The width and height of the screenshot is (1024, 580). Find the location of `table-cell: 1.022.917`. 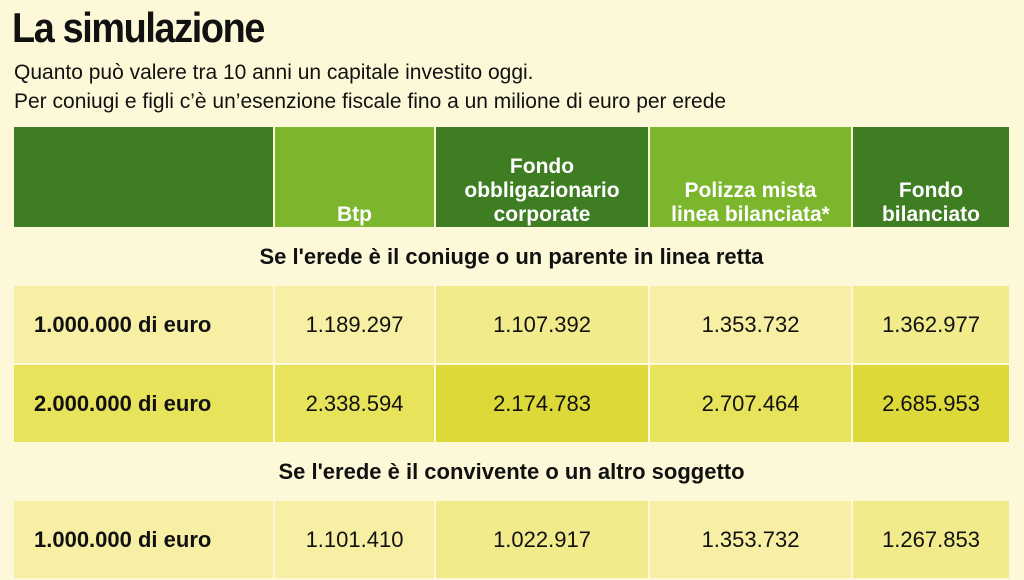

table-cell: 1.022.917 is located at coordinates (542, 539).